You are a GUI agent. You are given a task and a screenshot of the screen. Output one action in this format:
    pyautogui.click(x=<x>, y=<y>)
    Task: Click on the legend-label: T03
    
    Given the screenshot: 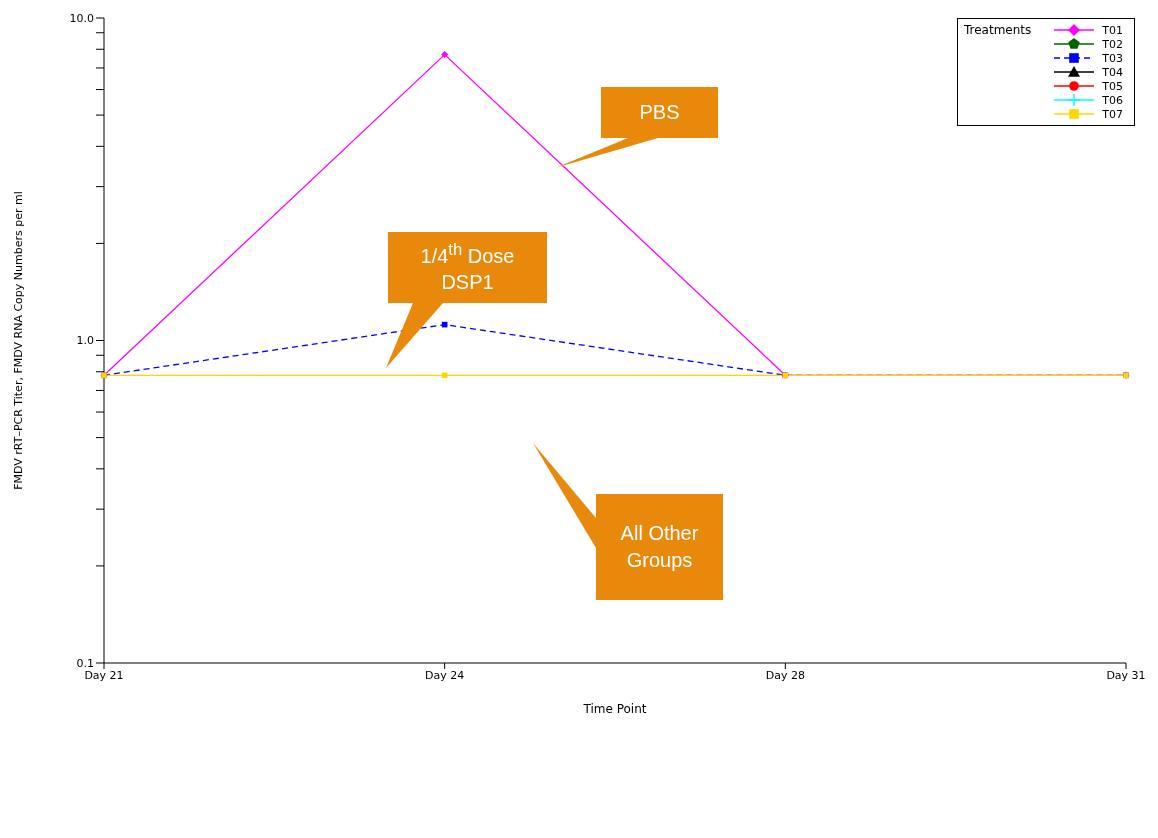 What is the action you would take?
    pyautogui.click(x=1113, y=58)
    